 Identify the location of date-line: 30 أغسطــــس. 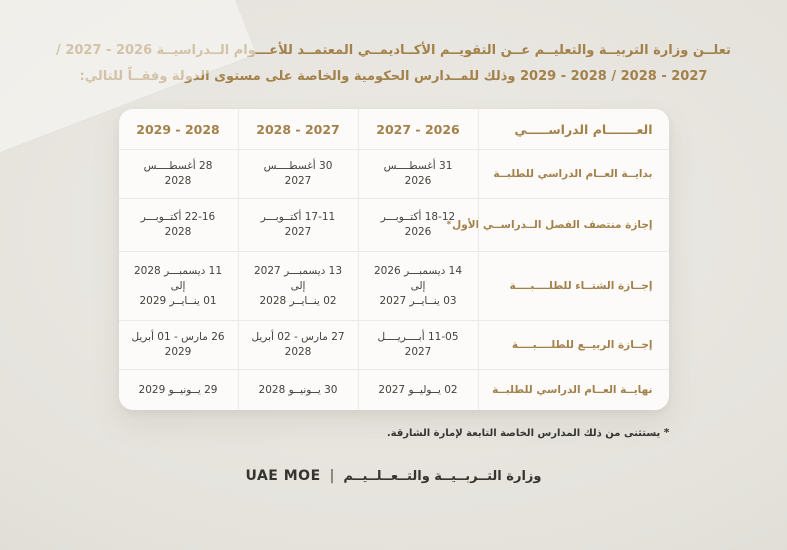
(298, 166).